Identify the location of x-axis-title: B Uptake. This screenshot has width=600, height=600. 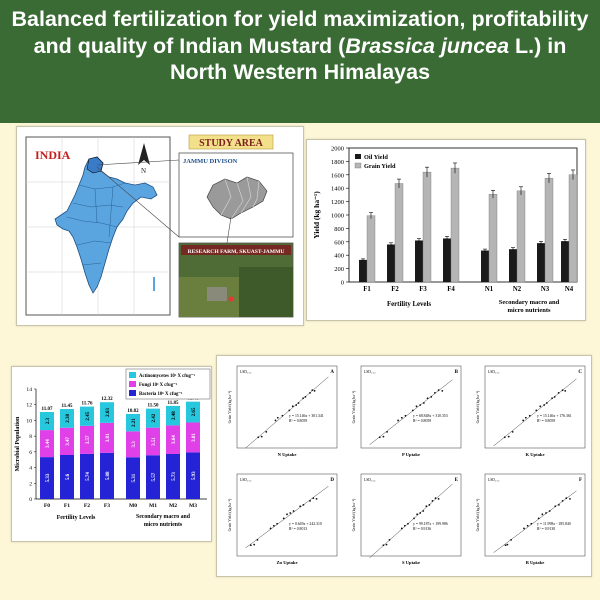
(535, 562).